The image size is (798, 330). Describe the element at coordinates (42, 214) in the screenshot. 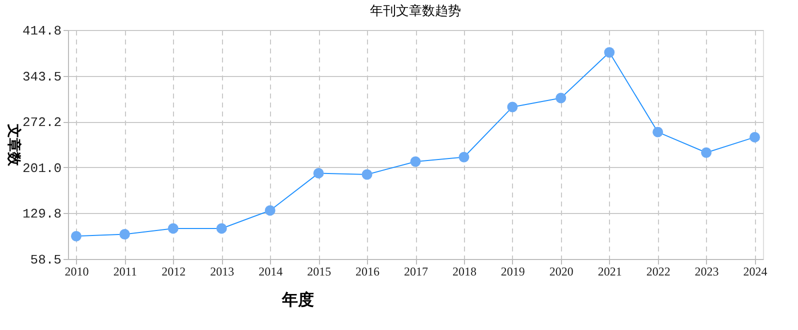

I see `y-tick-label: 129.8` at that location.